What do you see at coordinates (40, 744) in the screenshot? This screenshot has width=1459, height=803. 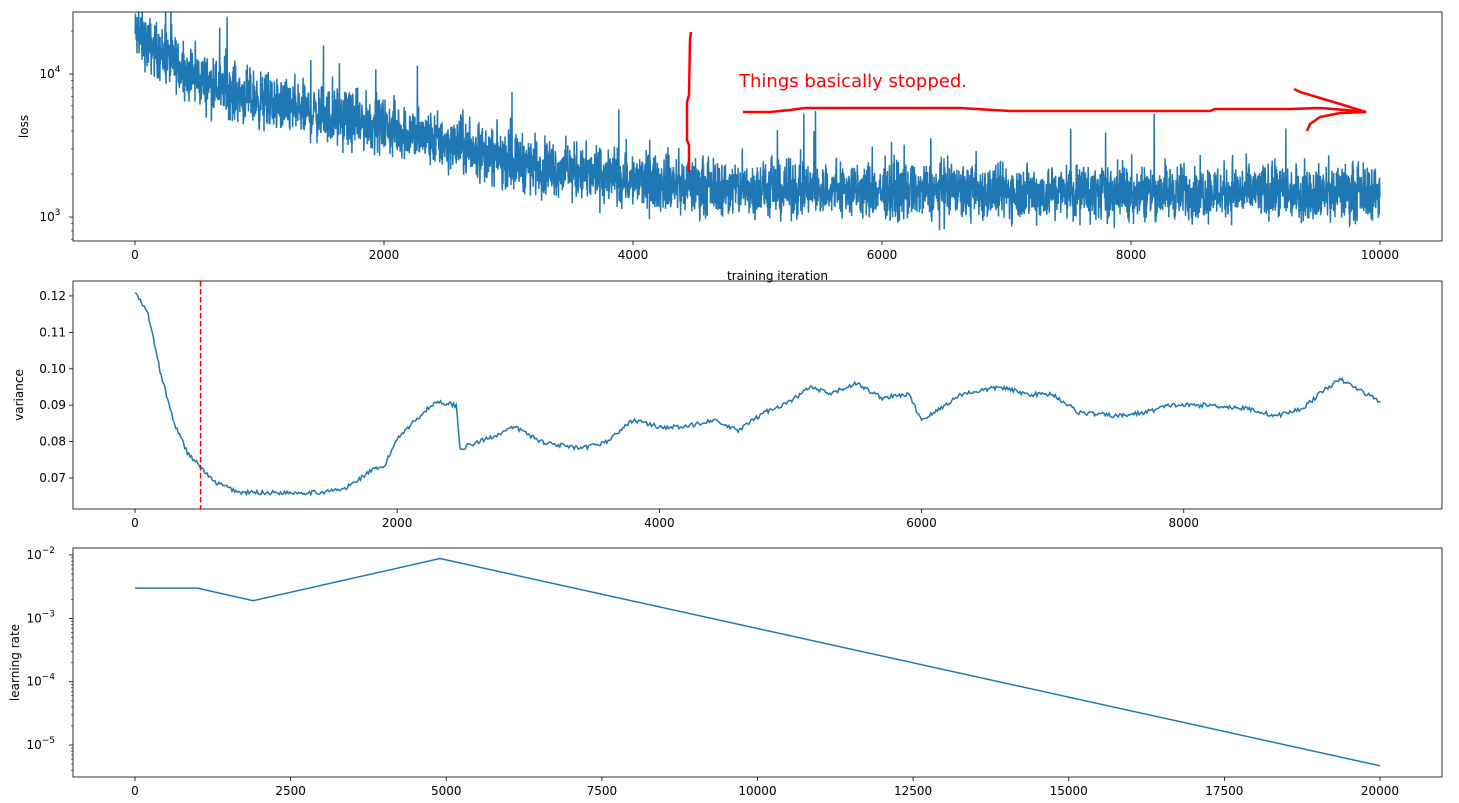 I see `y-tick-label: 10⁻⁵` at bounding box center [40, 744].